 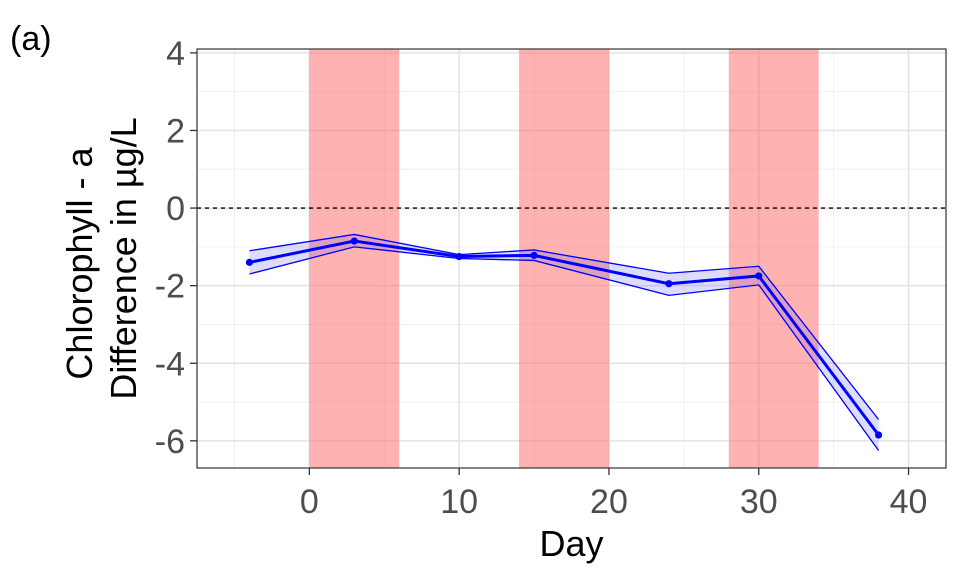 I want to click on panel-label: (a), so click(x=31, y=39).